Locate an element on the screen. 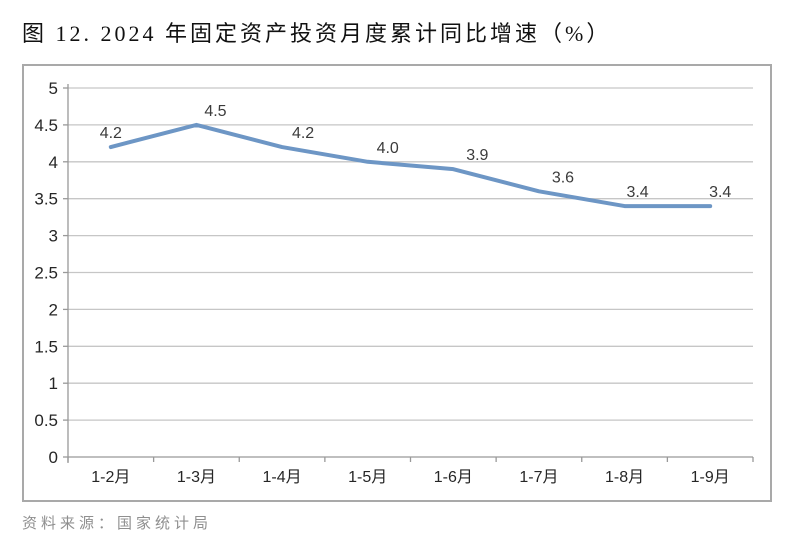  data-label: 4.0 is located at coordinates (388, 148).